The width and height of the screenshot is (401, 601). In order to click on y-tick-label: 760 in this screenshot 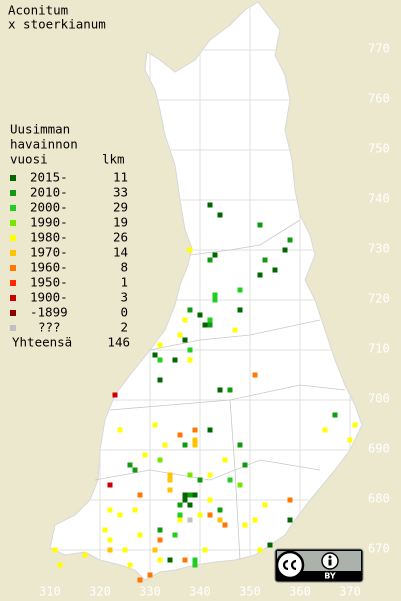, I will do `click(379, 99)`.